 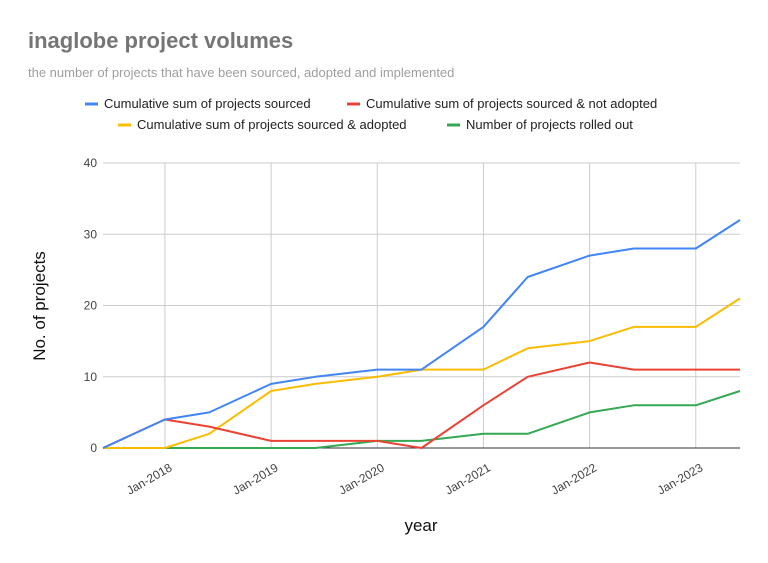 What do you see at coordinates (680, 478) in the screenshot?
I see `x-tick-label: Jan-2023` at bounding box center [680, 478].